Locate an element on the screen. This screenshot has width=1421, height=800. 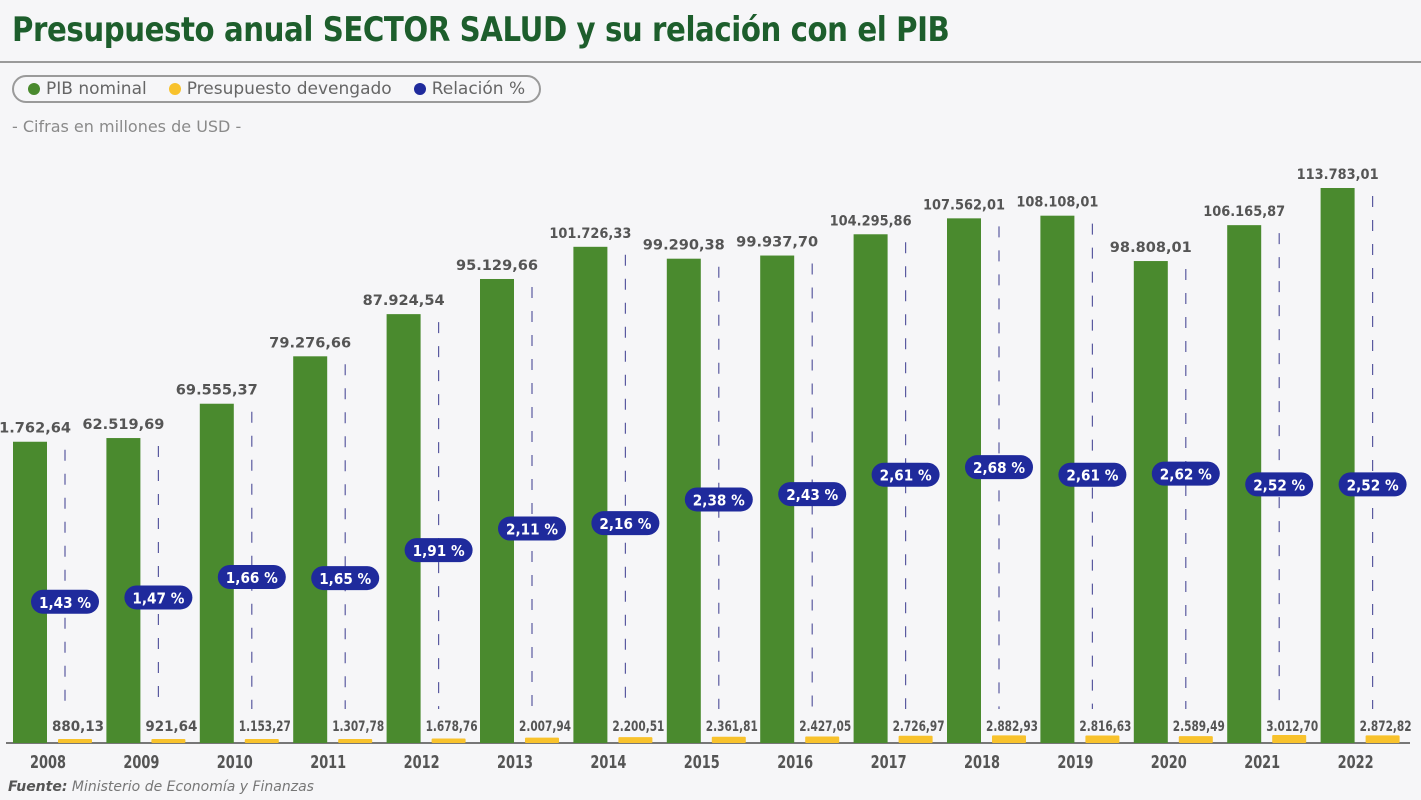
presupuesto-value-label: 2.726,97 is located at coordinates (919, 727).